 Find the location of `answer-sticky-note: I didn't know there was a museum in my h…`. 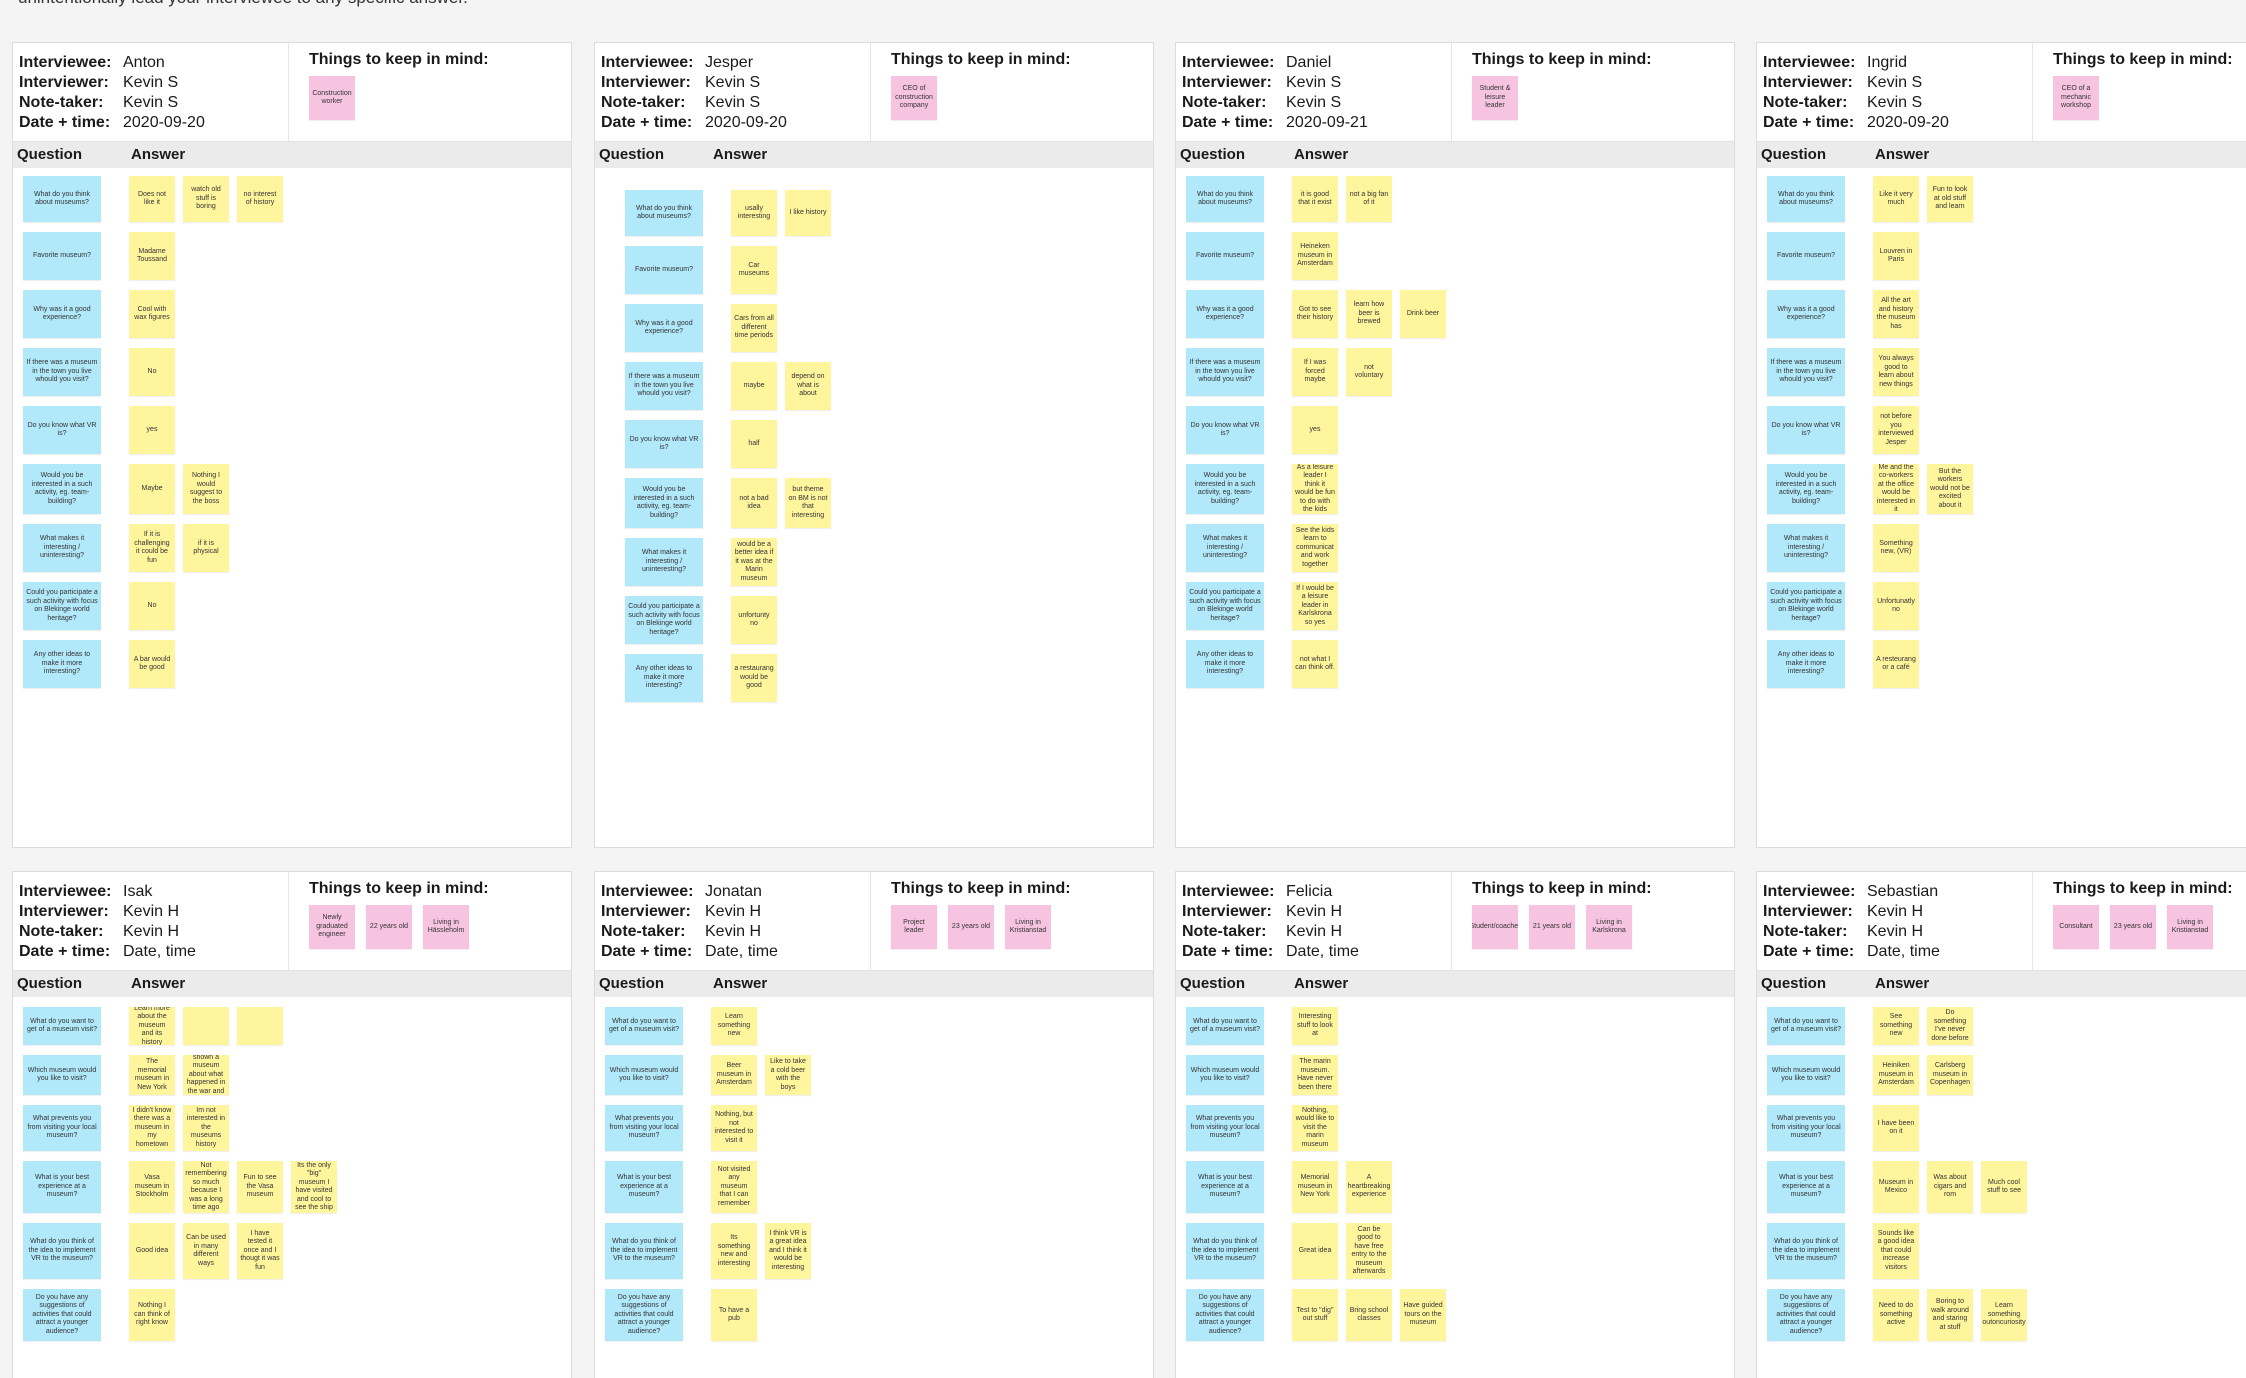

answer-sticky-note: I didn't know there was a museum in my h… is located at coordinates (152, 1128).